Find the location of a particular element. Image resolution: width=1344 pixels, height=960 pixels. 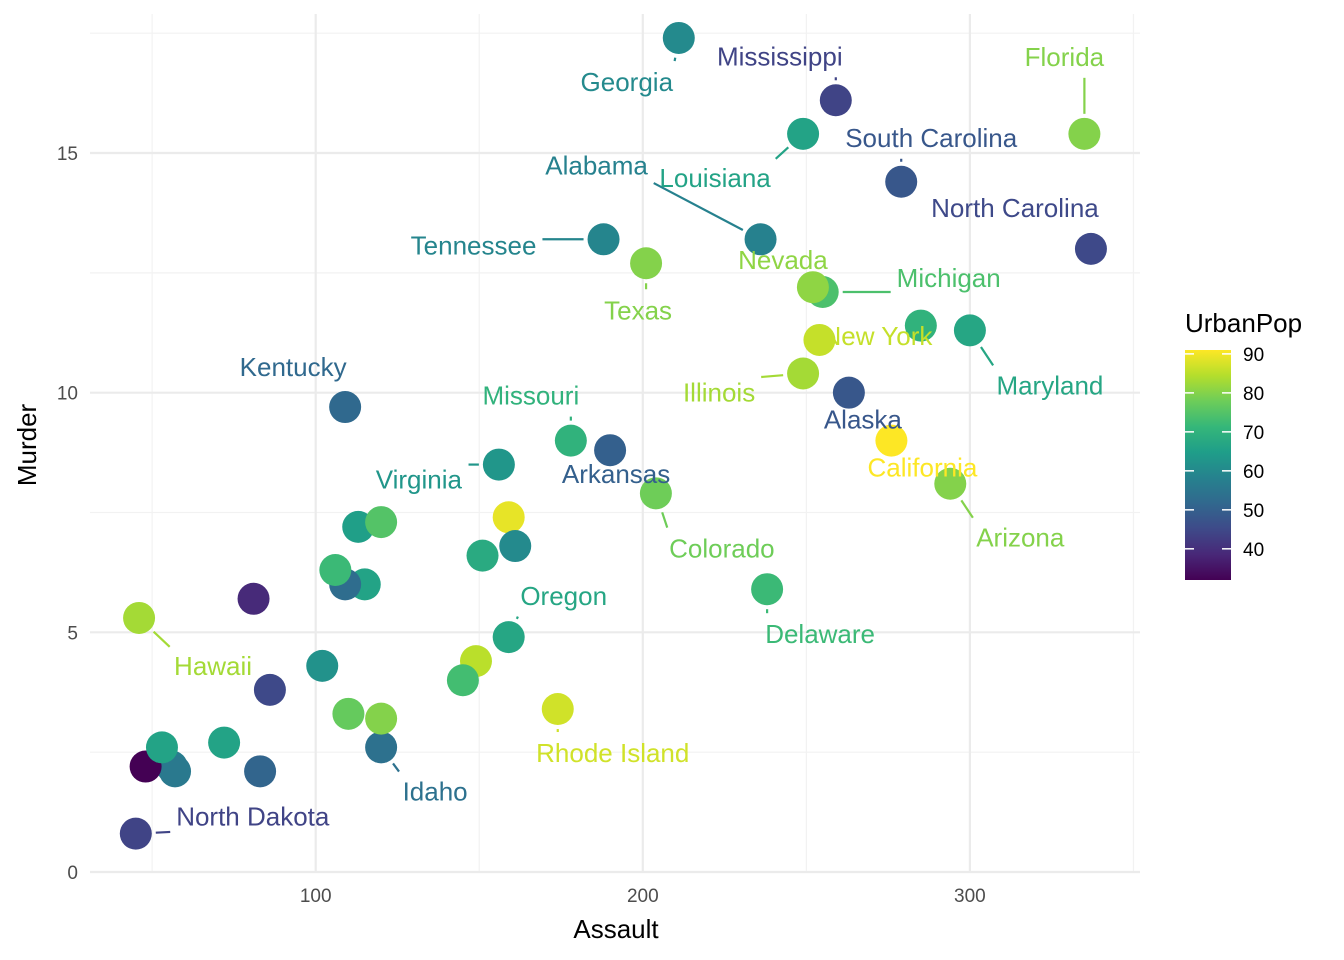

y-tick-label: 15 is located at coordinates (67, 154).